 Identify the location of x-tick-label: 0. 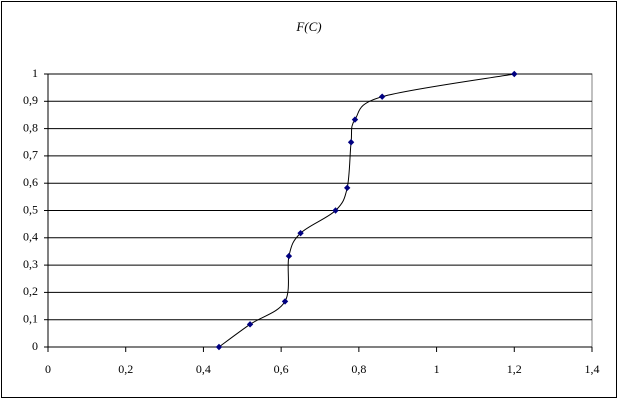
(48, 369).